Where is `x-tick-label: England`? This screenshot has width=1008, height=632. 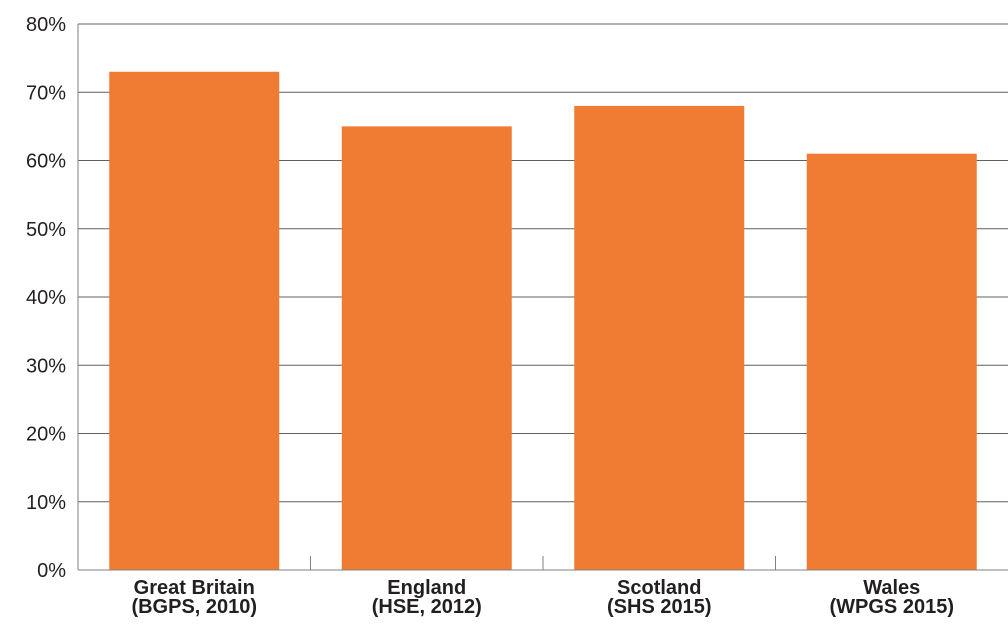
x-tick-label: England is located at coordinates (426, 588).